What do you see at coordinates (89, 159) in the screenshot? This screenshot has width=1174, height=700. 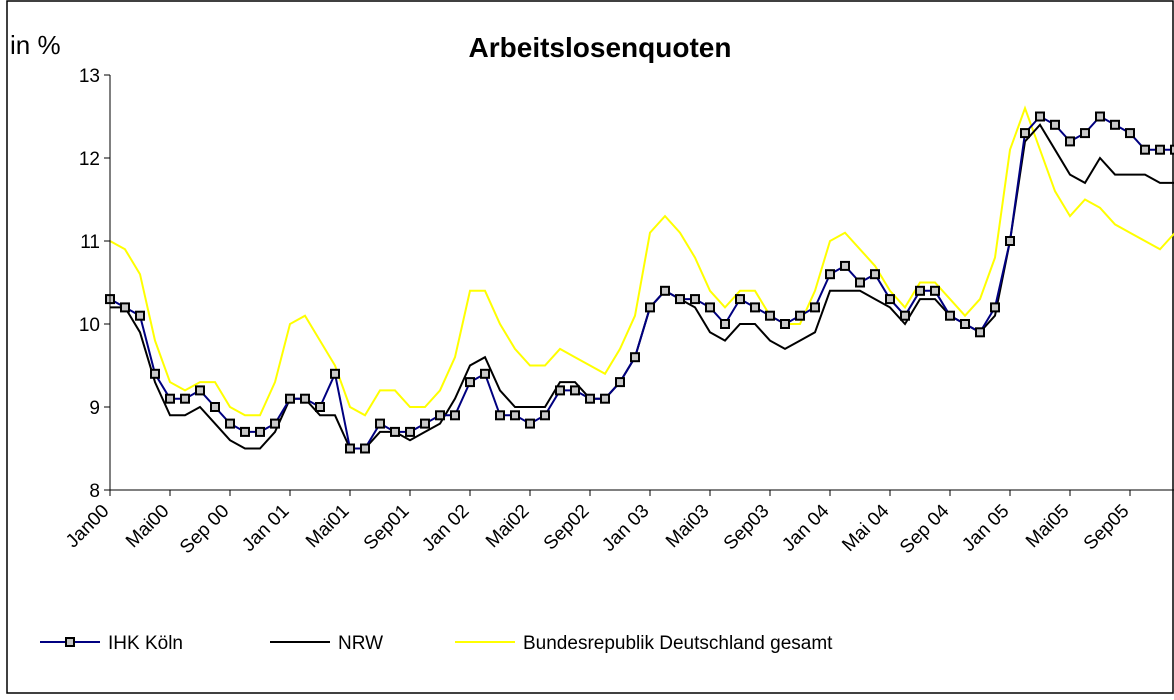 I see `y-tick-label: 12` at bounding box center [89, 159].